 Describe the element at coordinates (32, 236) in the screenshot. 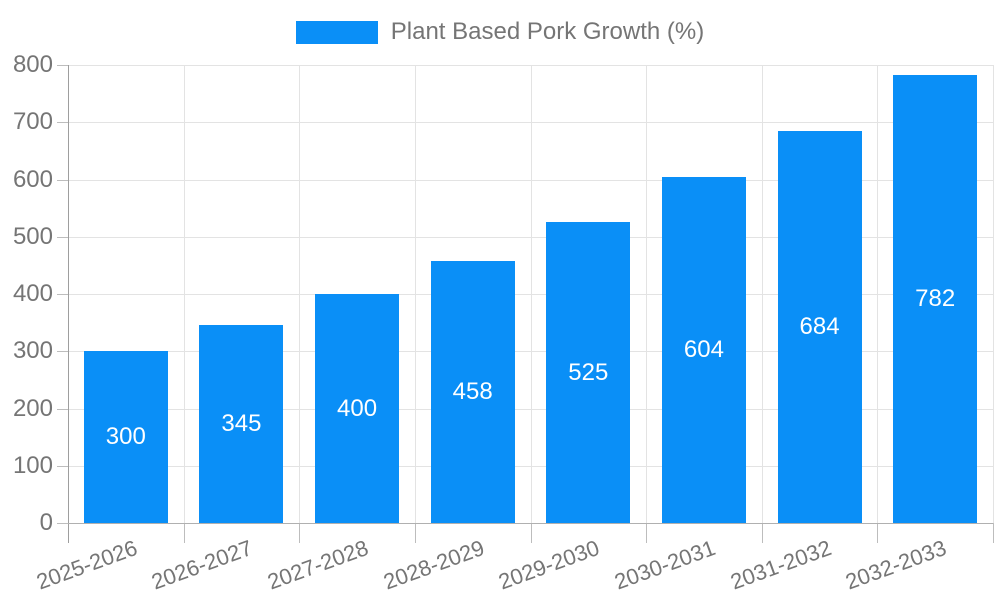

I see `y-axis-label: 500` at that location.